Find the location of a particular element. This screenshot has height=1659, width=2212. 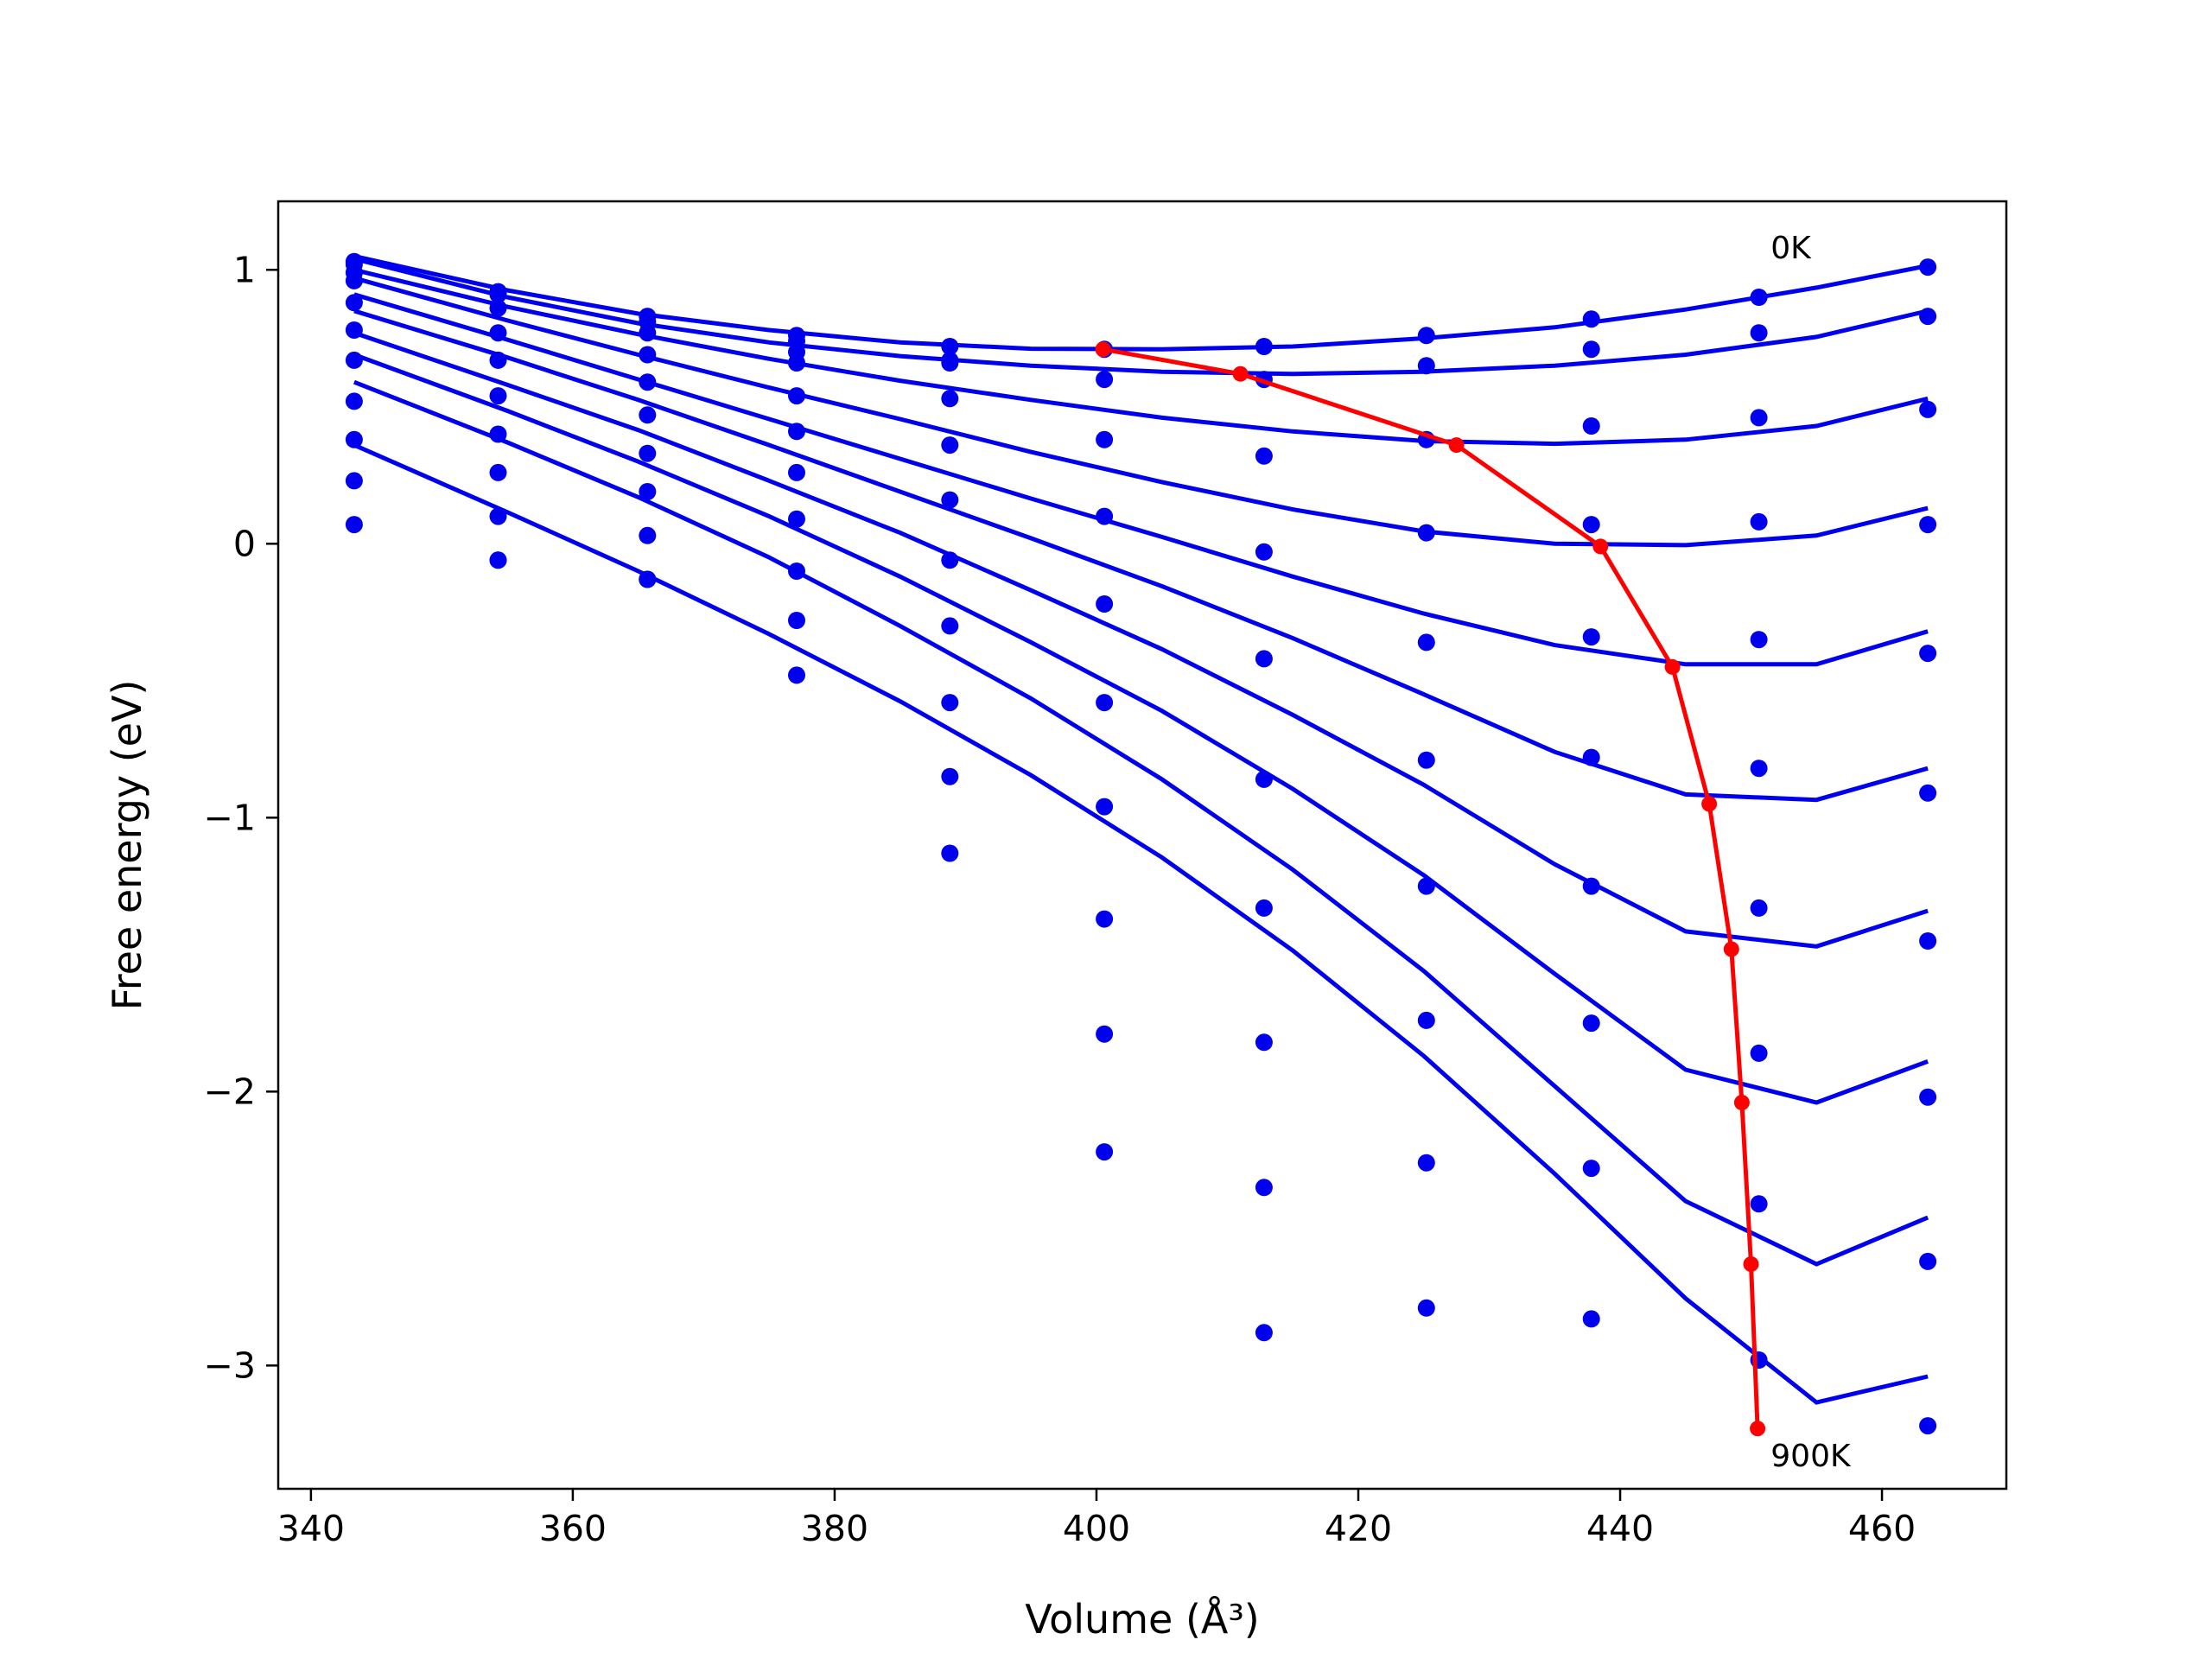

x-tick-label: 380 is located at coordinates (834, 1528).